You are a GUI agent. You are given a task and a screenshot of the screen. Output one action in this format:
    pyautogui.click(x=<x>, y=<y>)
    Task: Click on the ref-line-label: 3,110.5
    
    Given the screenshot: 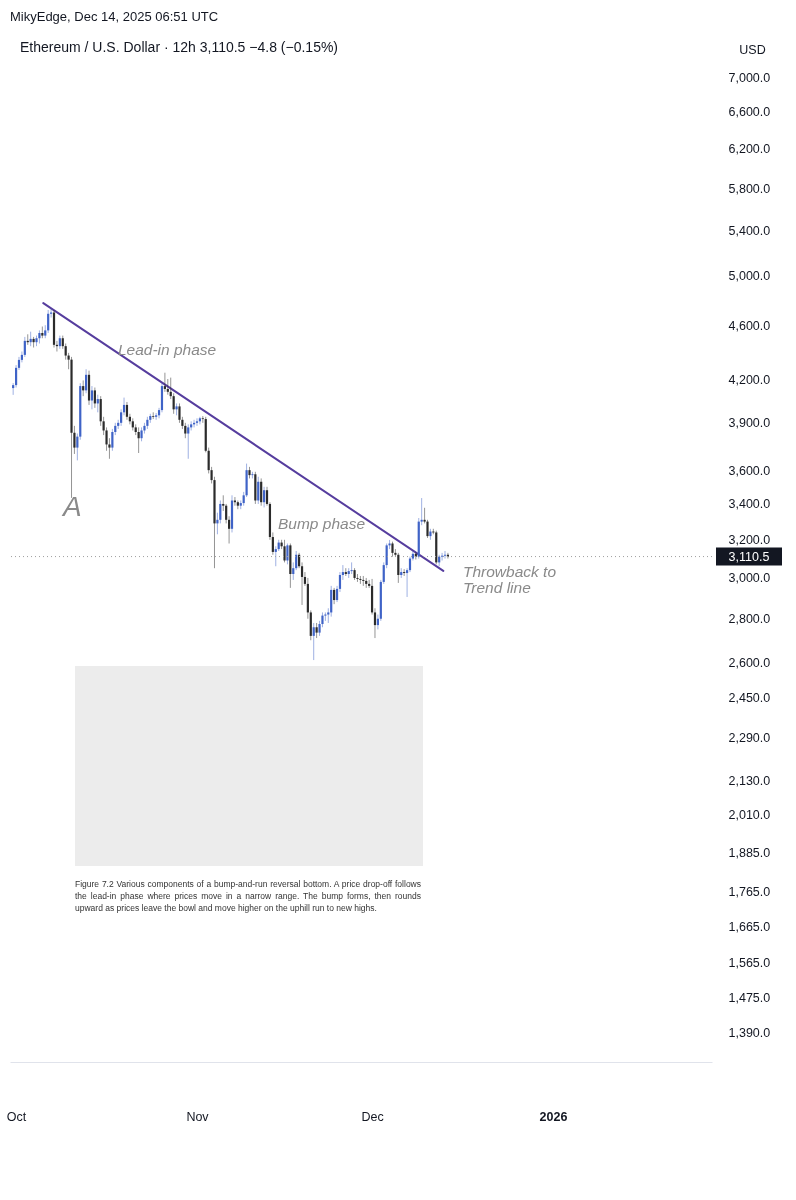 What is the action you would take?
    pyautogui.click(x=749, y=556)
    